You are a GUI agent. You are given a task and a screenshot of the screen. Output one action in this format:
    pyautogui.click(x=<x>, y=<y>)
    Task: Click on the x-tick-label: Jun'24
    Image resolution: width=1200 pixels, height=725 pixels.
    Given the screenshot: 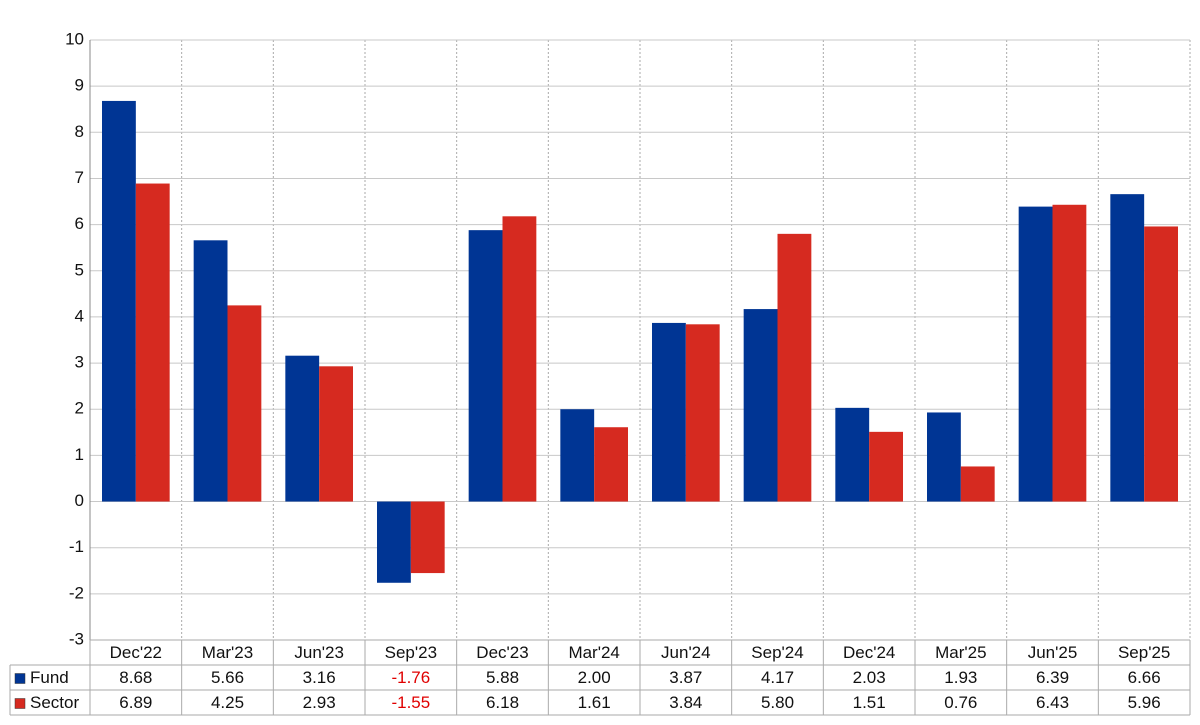 What is the action you would take?
    pyautogui.click(x=686, y=652)
    